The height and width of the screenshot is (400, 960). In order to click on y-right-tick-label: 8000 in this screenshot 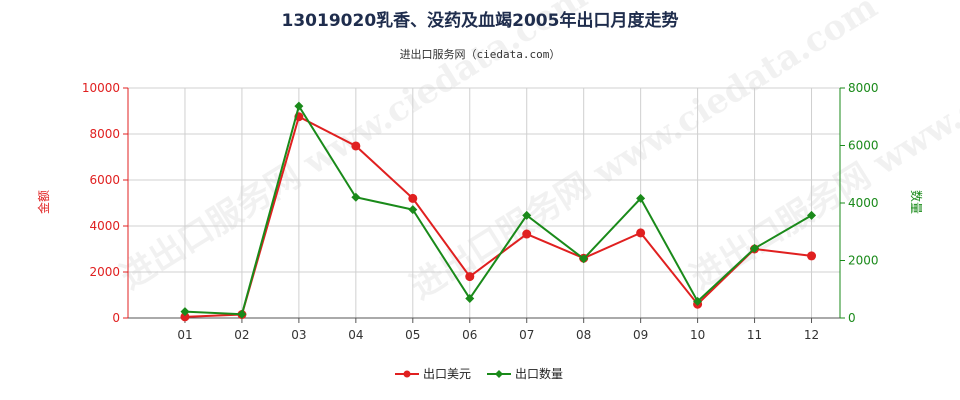, I will do `click(863, 88)`.